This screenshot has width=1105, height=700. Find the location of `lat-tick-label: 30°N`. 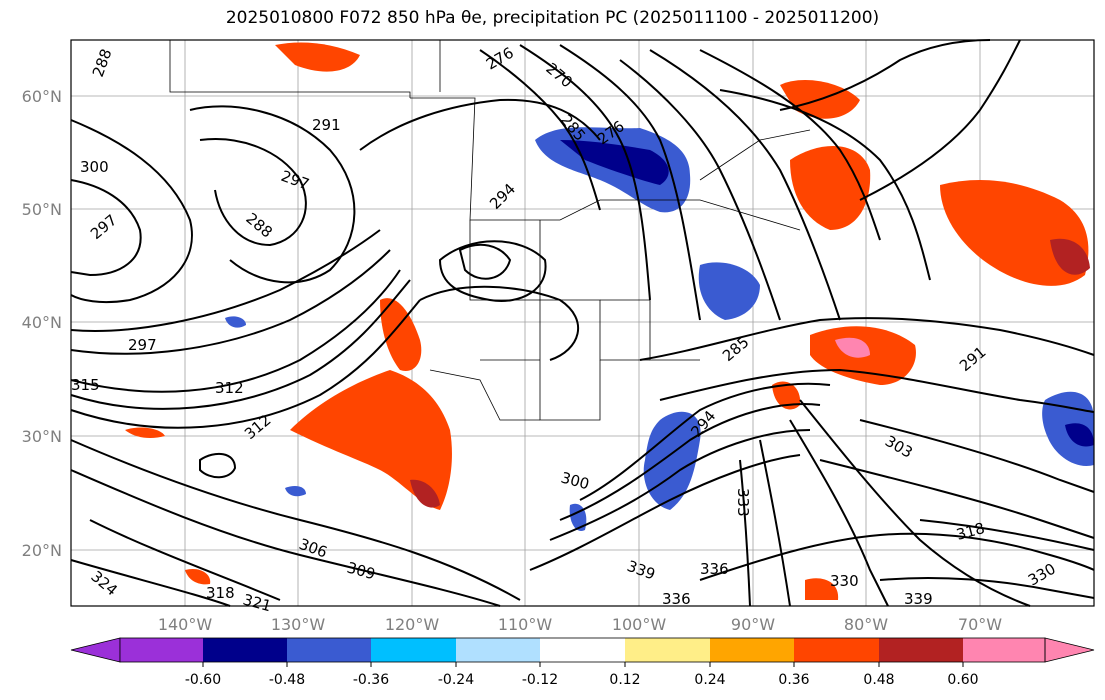

lat-tick-label: 30°N is located at coordinates (42, 436).